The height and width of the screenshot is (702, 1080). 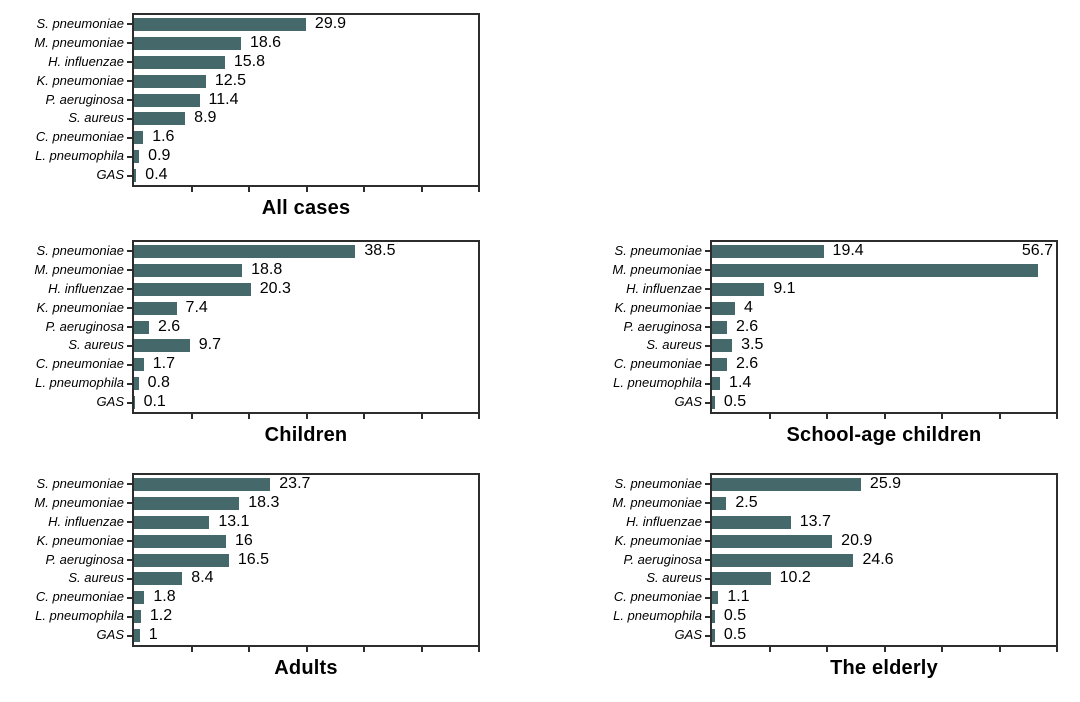 I want to click on category-label: M. pneumoniae, so click(x=79, y=502).